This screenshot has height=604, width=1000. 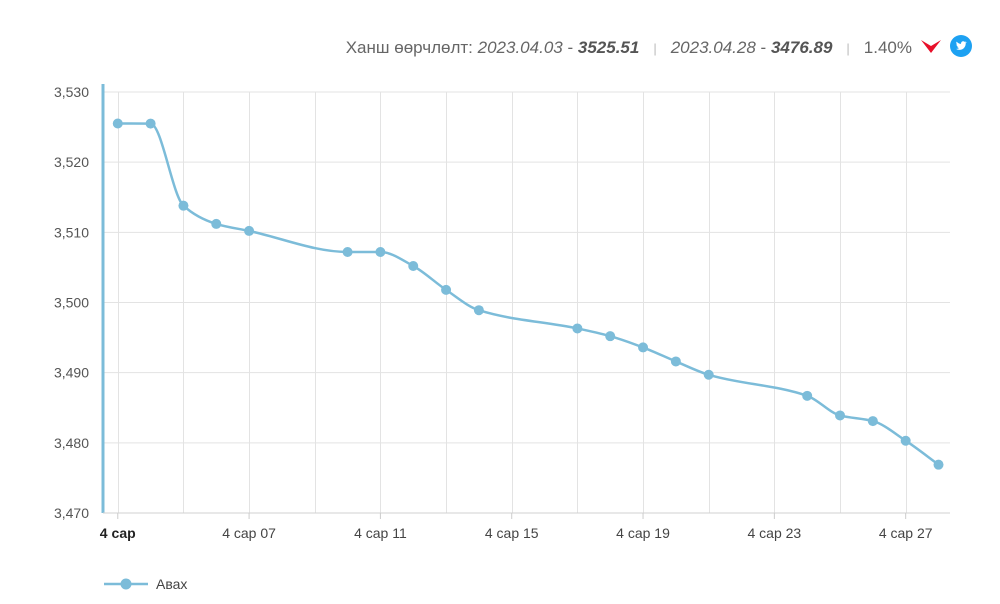 What do you see at coordinates (71, 162) in the screenshot?
I see `y-tick-label: 3,520` at bounding box center [71, 162].